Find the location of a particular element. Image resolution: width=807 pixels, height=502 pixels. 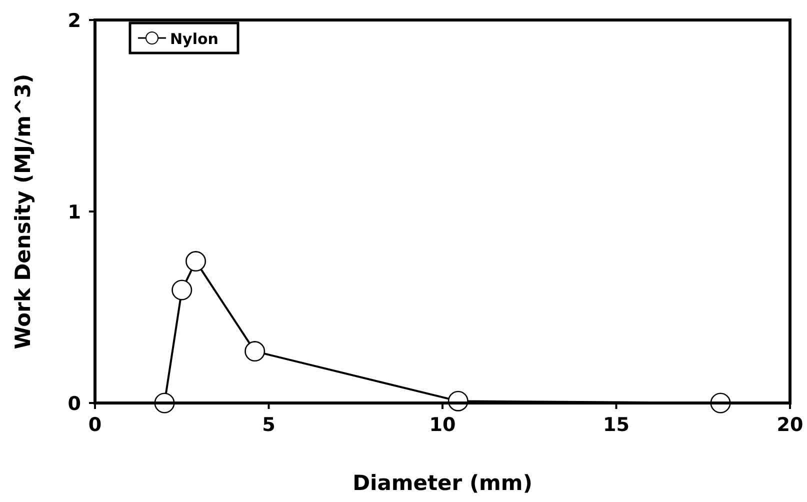

x-tick-label: 0 is located at coordinates (95, 425).